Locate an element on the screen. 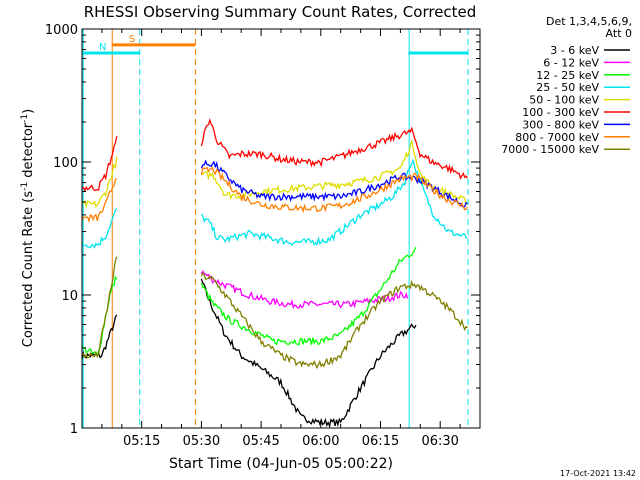  x-tick-label: 05:15 is located at coordinates (141, 441).